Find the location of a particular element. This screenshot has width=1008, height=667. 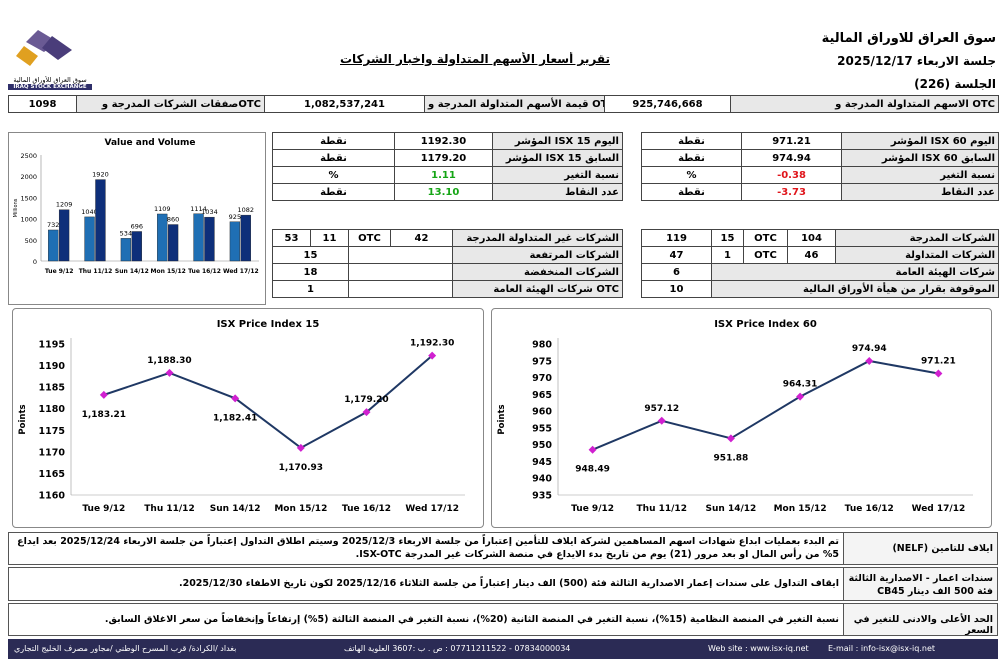

isx15-prev-unit: نقطة is located at coordinates (333, 158).